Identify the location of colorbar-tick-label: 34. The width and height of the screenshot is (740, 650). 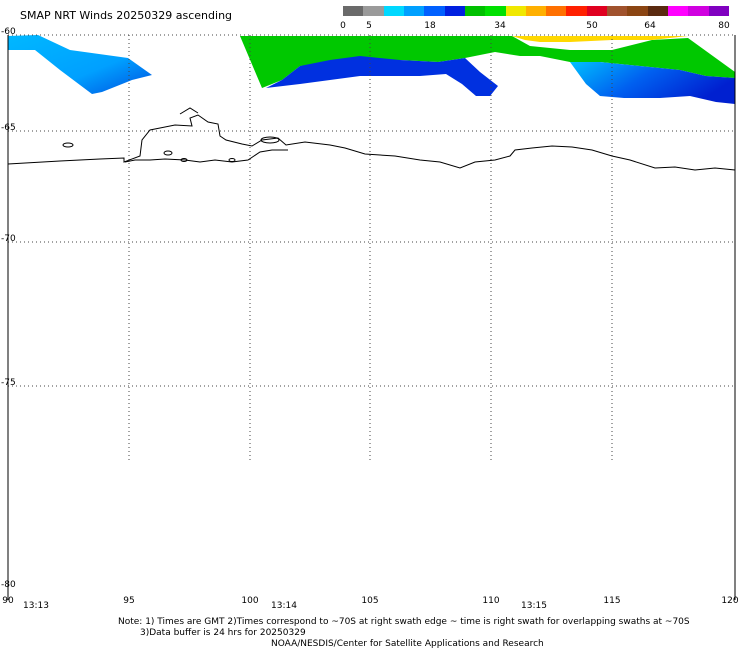
(500, 26).